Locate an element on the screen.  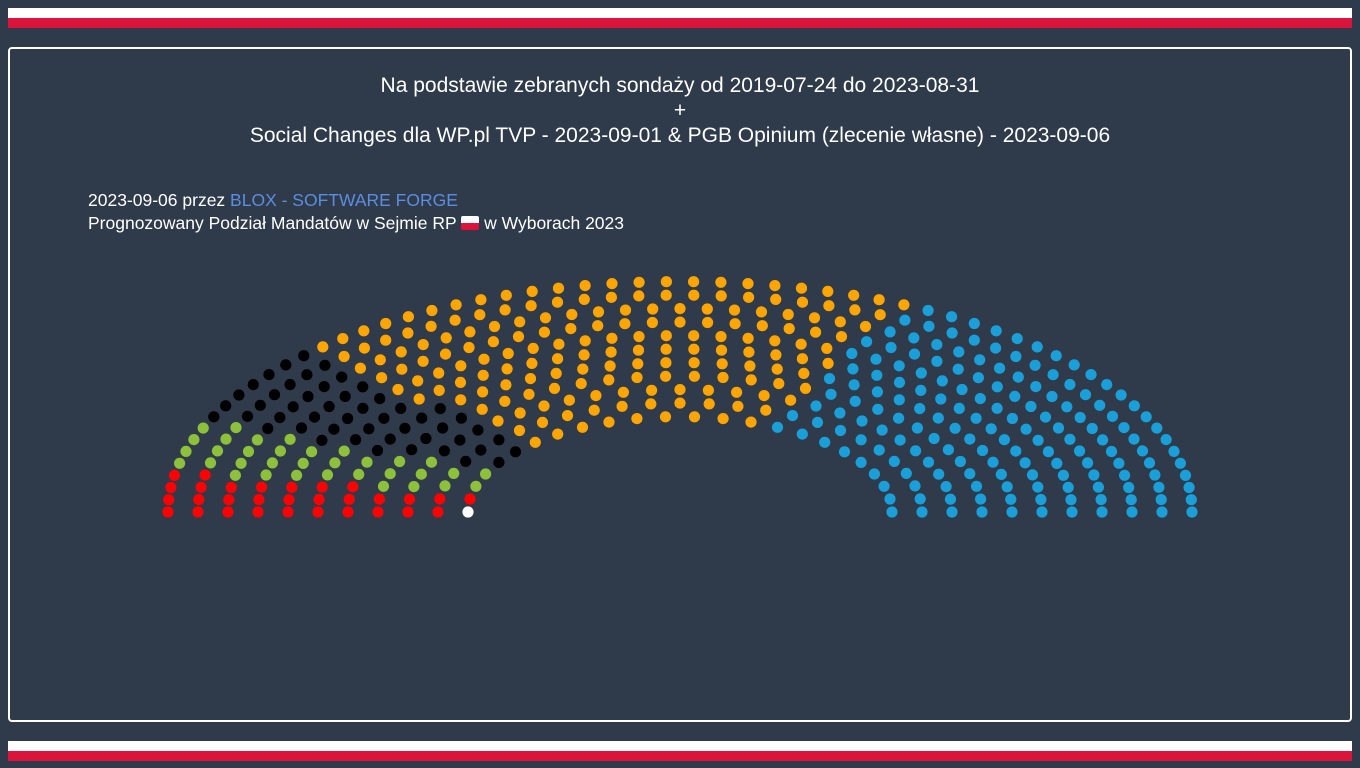
author-link: BLOX - SOFTWARE FORGE is located at coordinates (344, 200).